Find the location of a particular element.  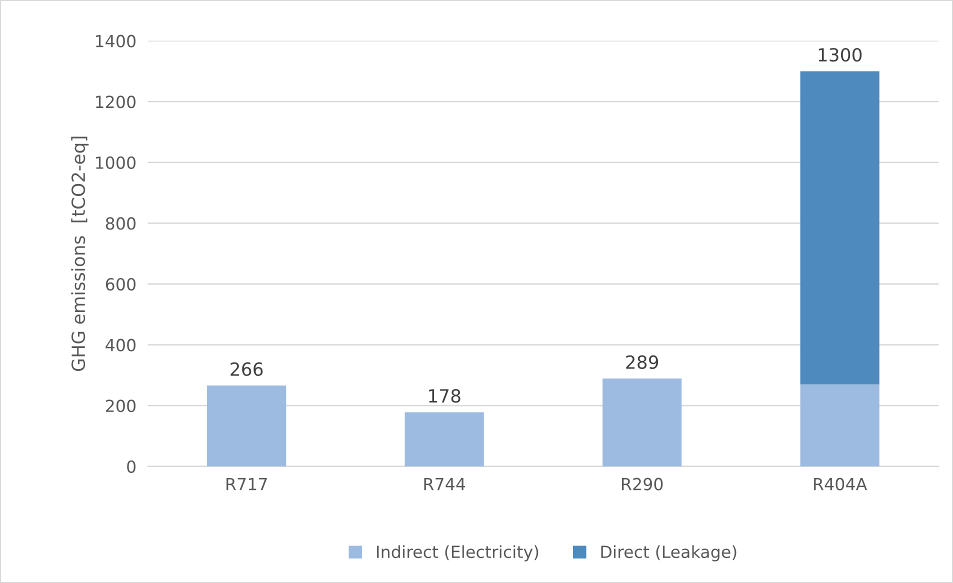

y-tick-label: 600 is located at coordinates (121, 284).